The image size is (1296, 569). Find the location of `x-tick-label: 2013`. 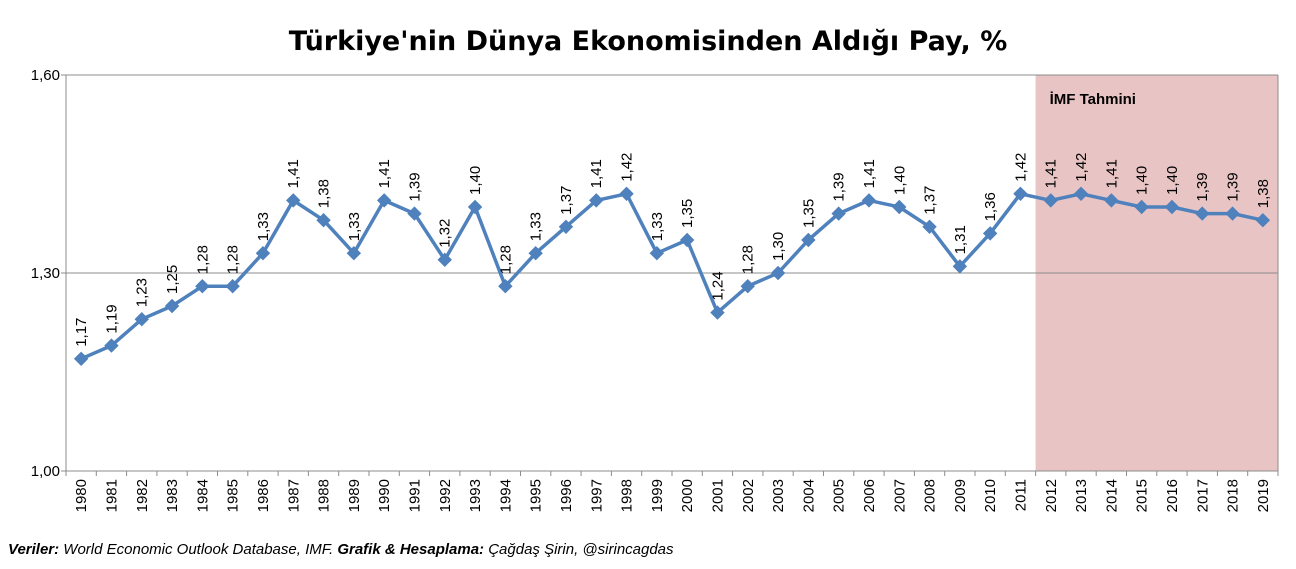

x-tick-label: 2013 is located at coordinates (1081, 495).